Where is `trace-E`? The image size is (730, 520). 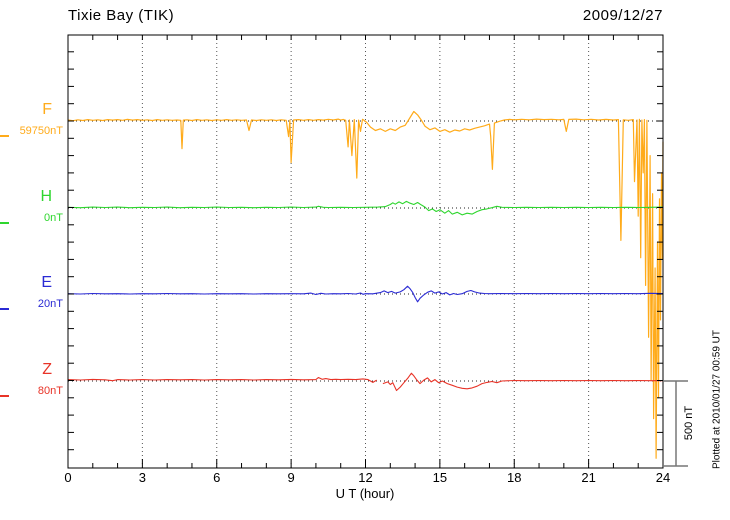 trace-E is located at coordinates (365, 294).